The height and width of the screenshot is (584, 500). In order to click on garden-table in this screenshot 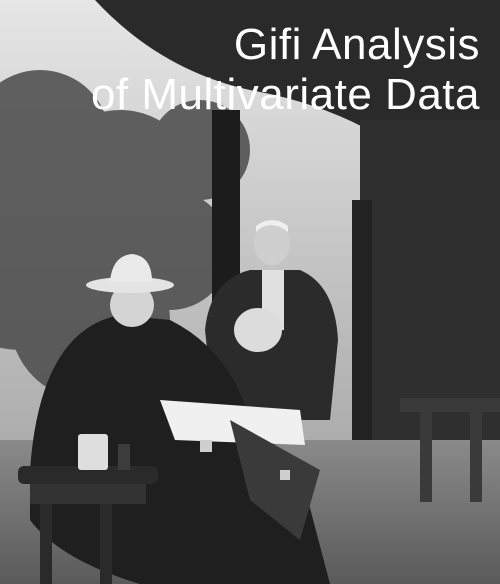, I will do `click(450, 450)`.